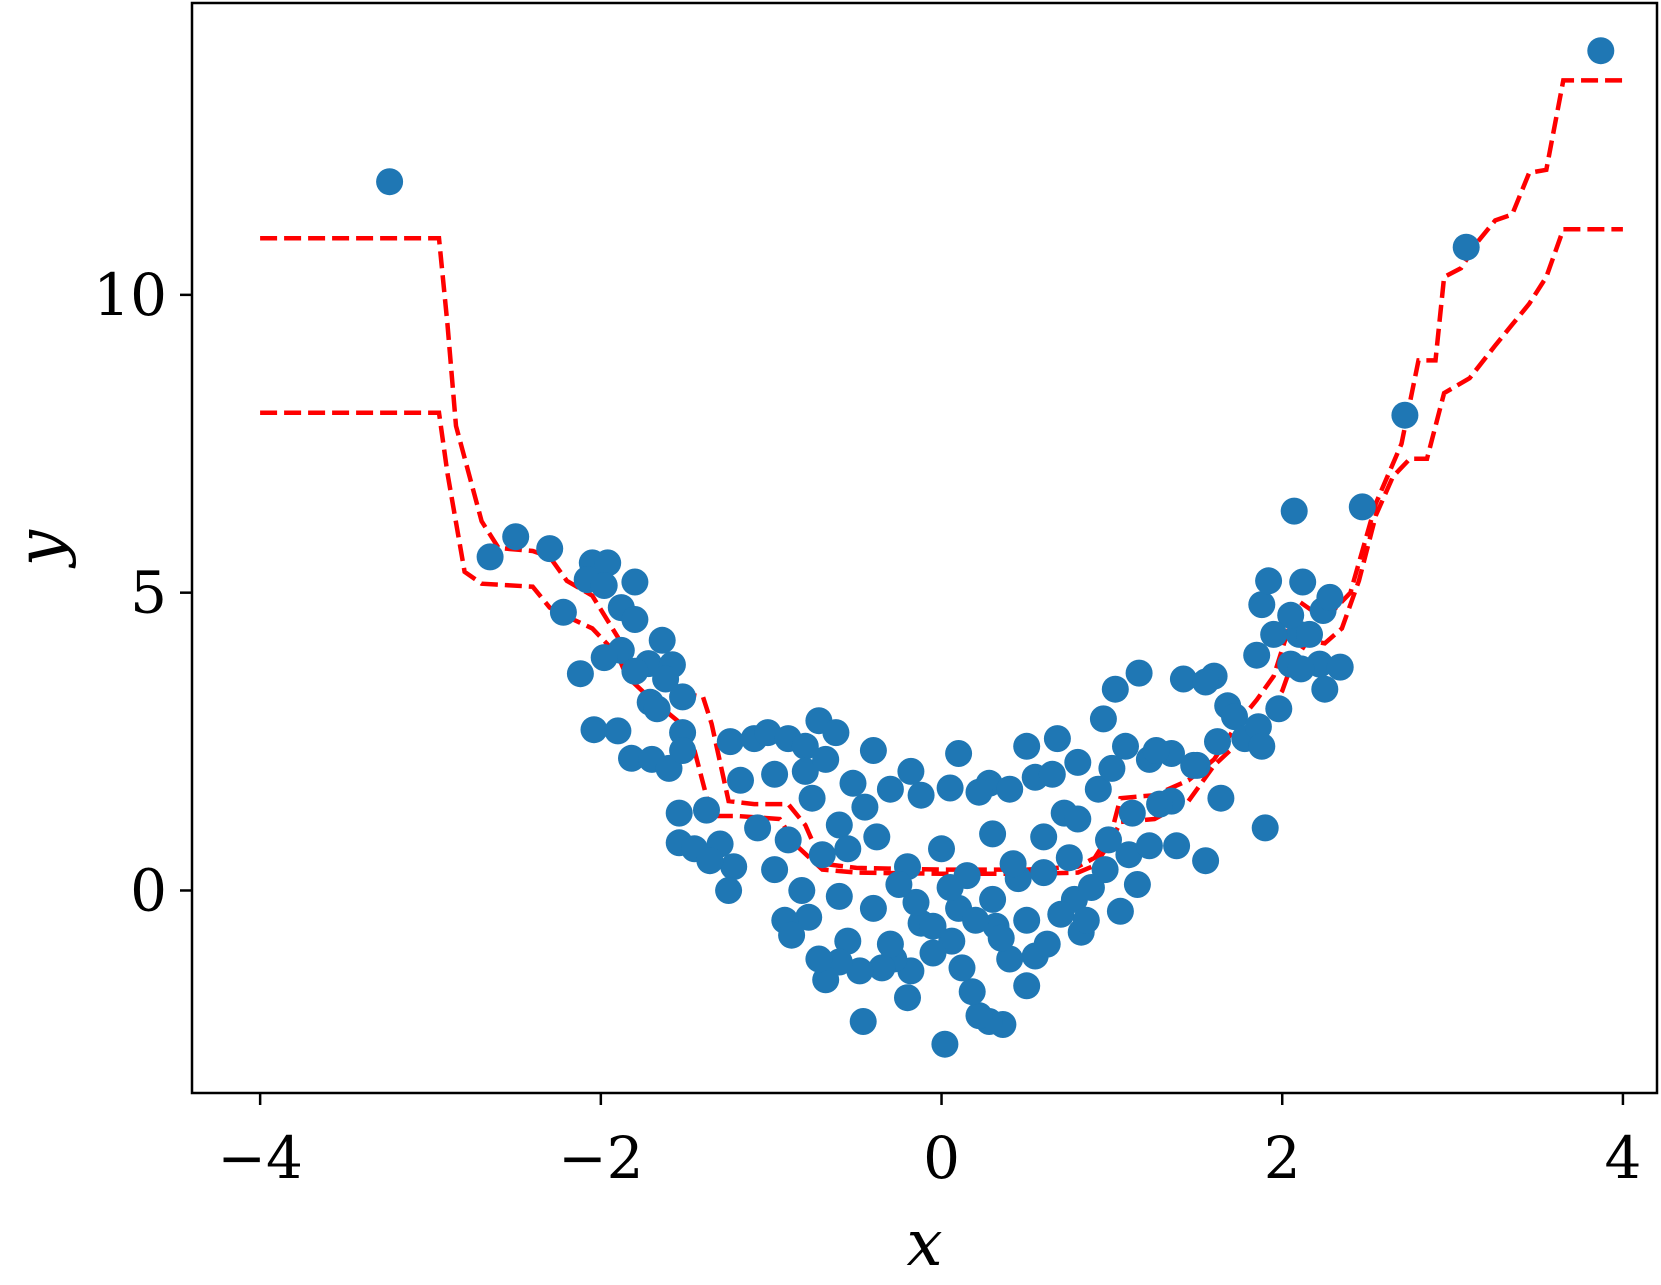  What do you see at coordinates (41, 549) in the screenshot?
I see `y-axis-label: y` at bounding box center [41, 549].